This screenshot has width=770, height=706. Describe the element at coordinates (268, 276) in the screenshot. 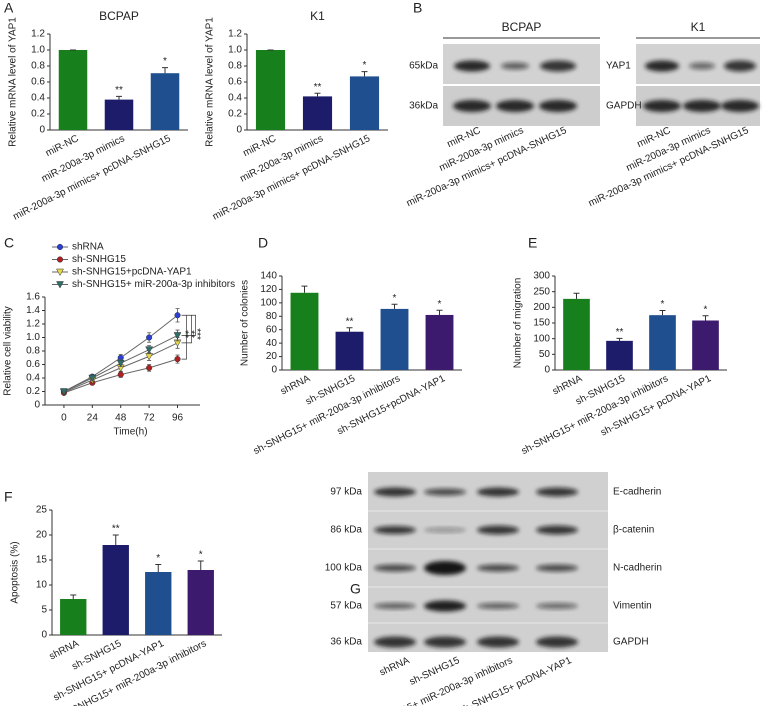

I see `y-tick-label: 140` at that location.